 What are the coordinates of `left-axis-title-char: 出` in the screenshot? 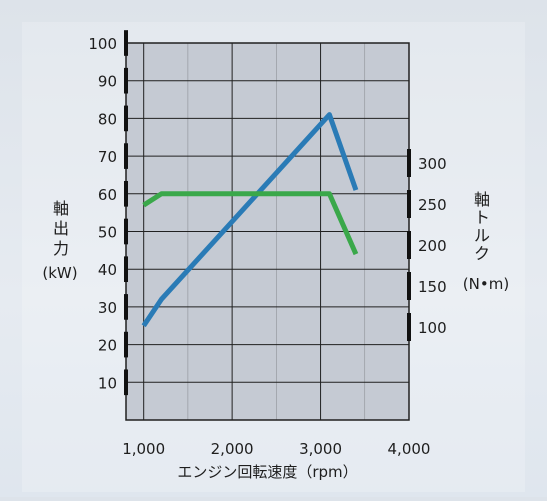 It's located at (61, 228).